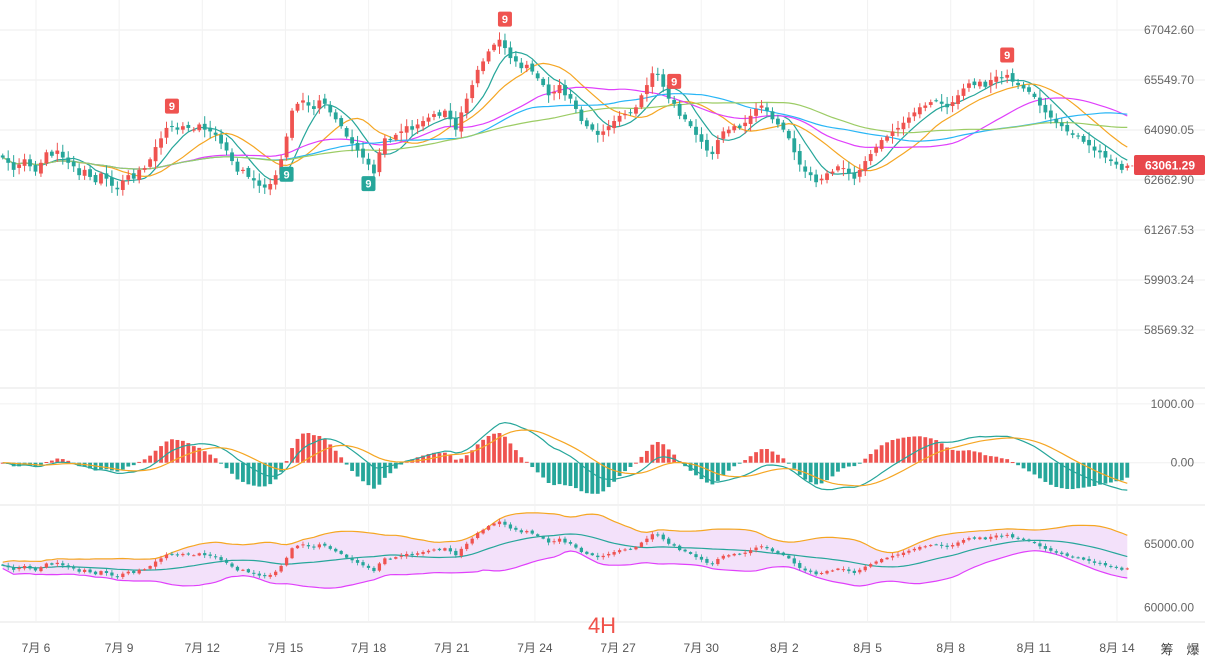 This screenshot has width=1205, height=663. Describe the element at coordinates (565, 537) in the screenshot. I see `boll-upper` at that location.